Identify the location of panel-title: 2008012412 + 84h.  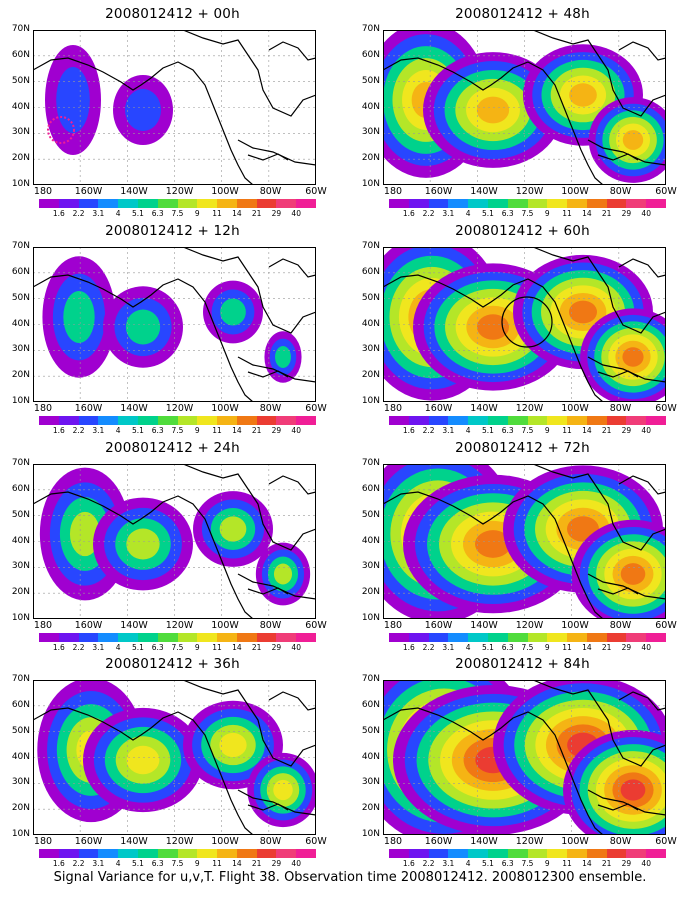
(522, 664).